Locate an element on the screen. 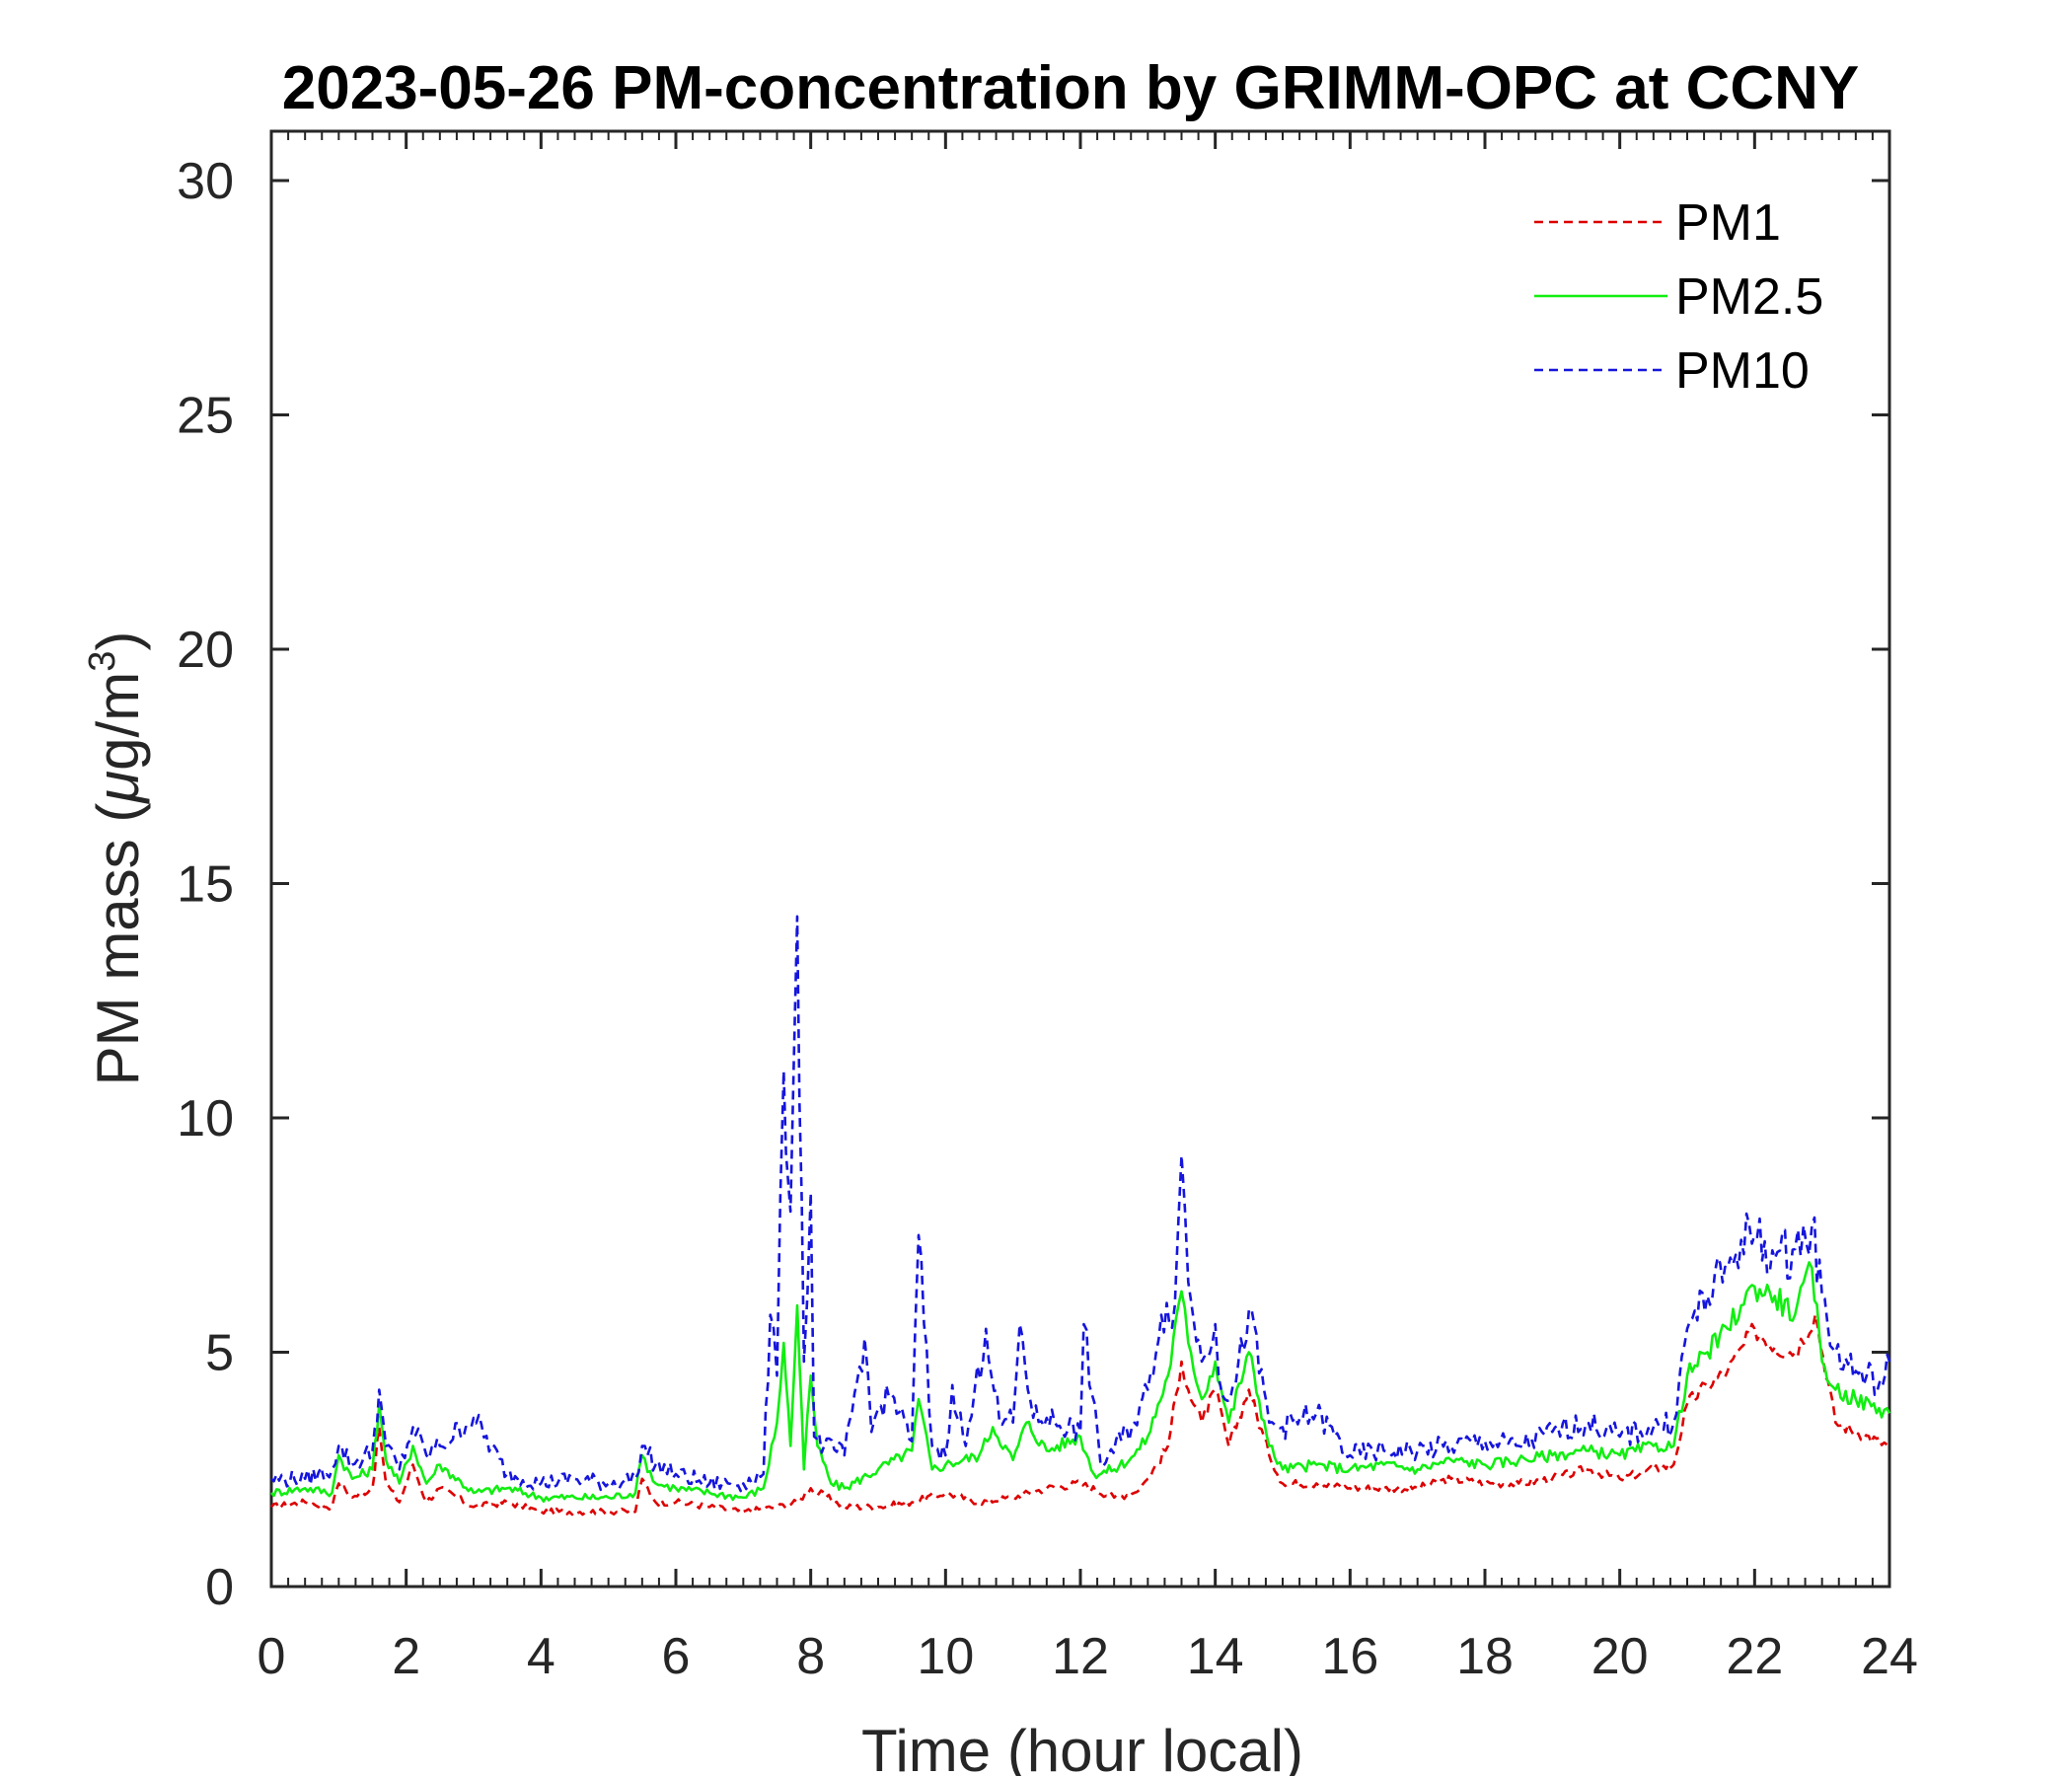 Image resolution: width=2072 pixels, height=1776 pixels. y-tick-label: 15 is located at coordinates (205, 885).